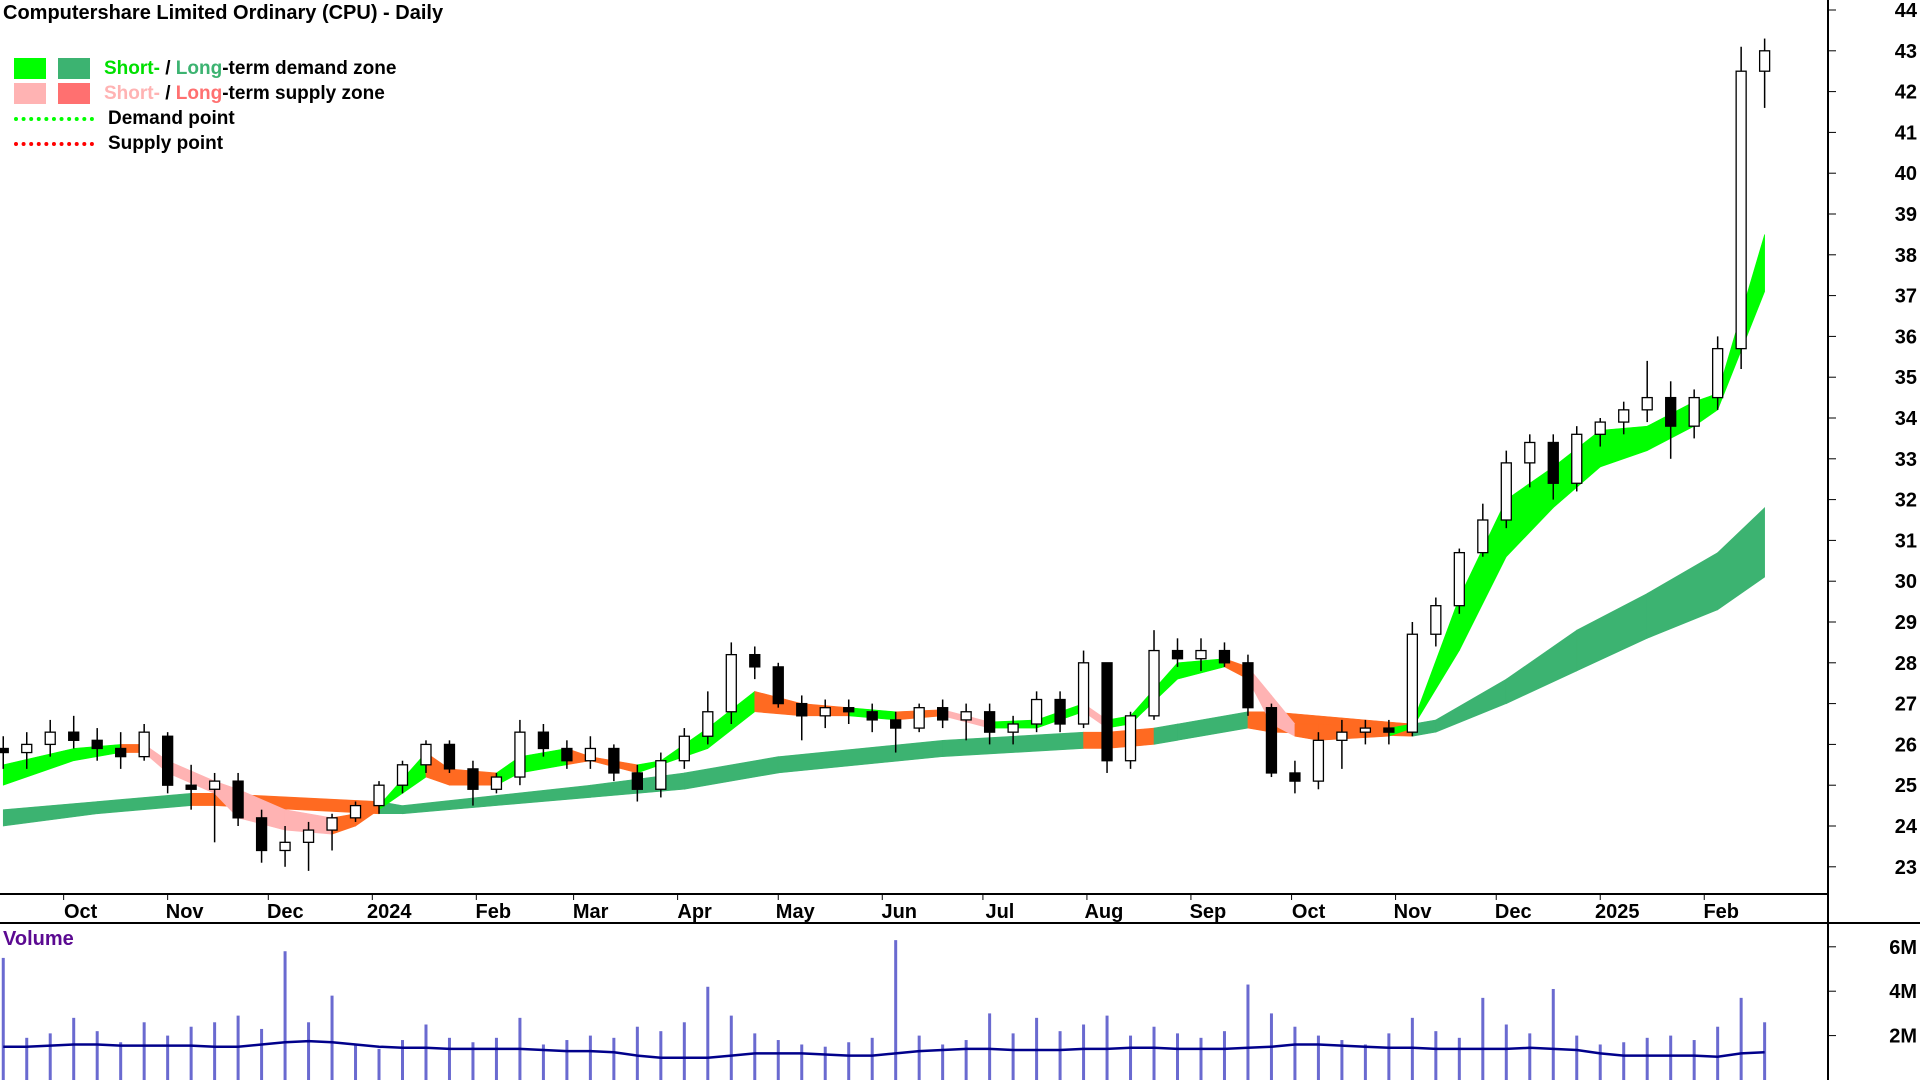  What do you see at coordinates (1103, 912) in the screenshot?
I see `date-tick-label: Aug` at bounding box center [1103, 912].